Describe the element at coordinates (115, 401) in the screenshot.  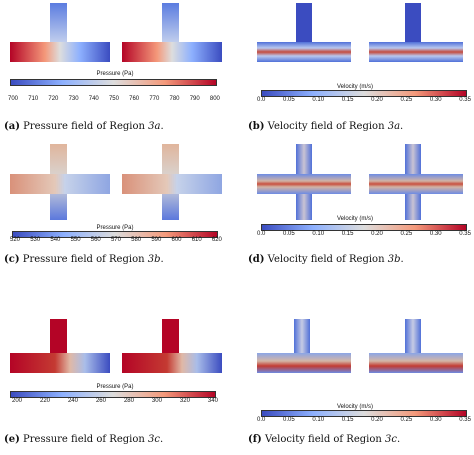
I see `colorbar-ticks: 200 220 240 260 280 300 320 340` at that location.